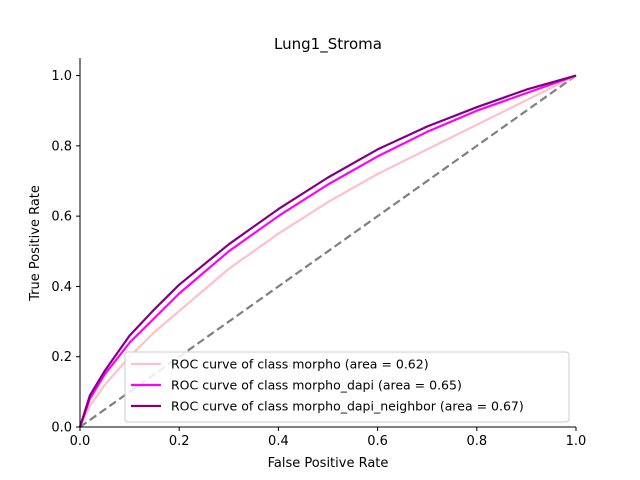 The width and height of the screenshot is (640, 480). I want to click on x-tick-label: 0.8, so click(476, 441).